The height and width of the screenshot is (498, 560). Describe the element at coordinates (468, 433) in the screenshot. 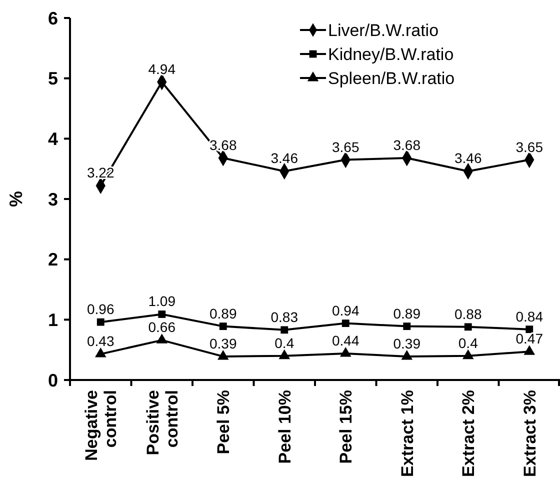

I see `x-tick-label: Extract 2%` at that location.